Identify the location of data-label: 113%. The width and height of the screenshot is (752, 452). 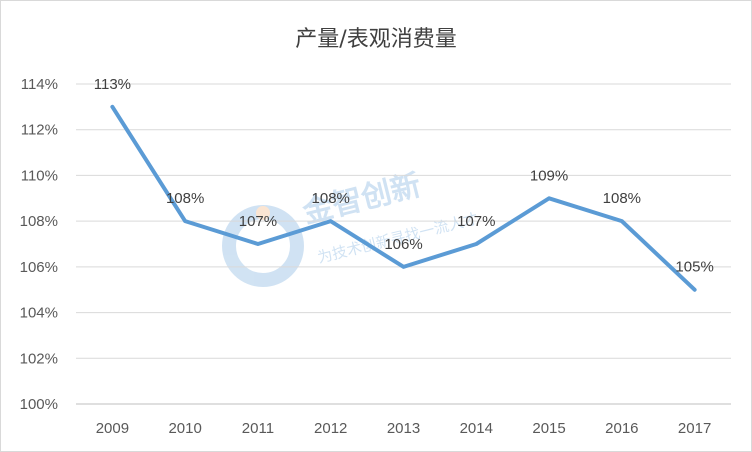
(112, 84).